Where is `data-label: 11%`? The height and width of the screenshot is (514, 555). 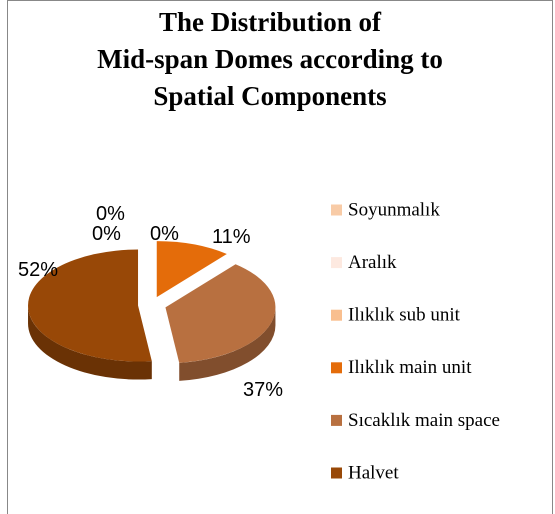 data-label: 11% is located at coordinates (231, 237).